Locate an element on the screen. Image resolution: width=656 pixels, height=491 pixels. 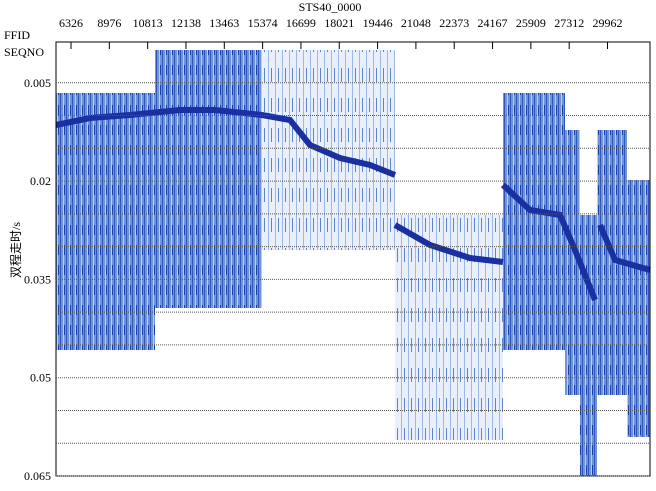
y-tick-label: 0.005 is located at coordinates (37, 83).